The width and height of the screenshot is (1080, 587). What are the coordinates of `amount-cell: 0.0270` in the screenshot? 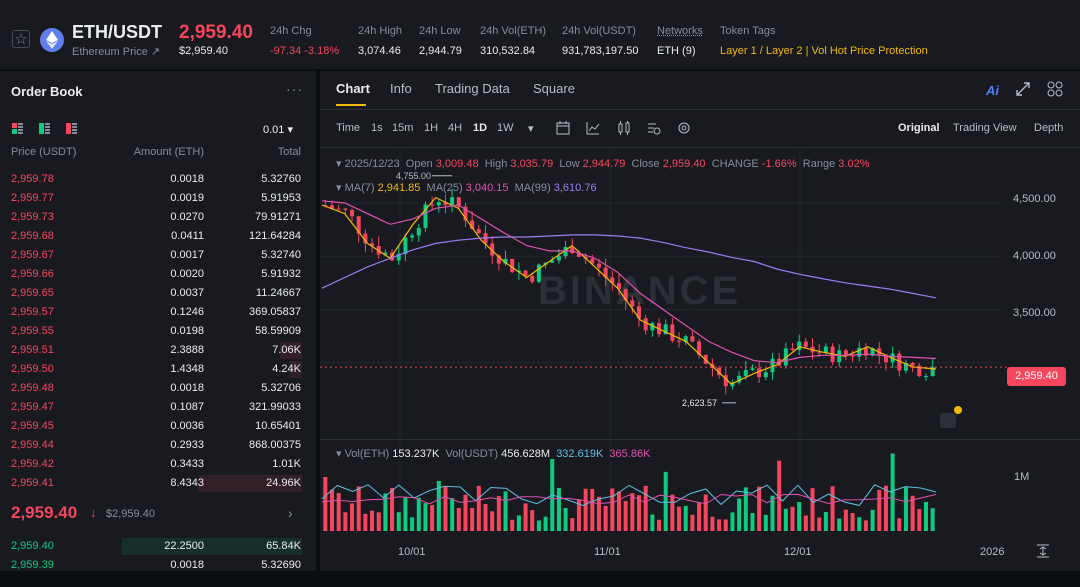 It's located at (187, 217).